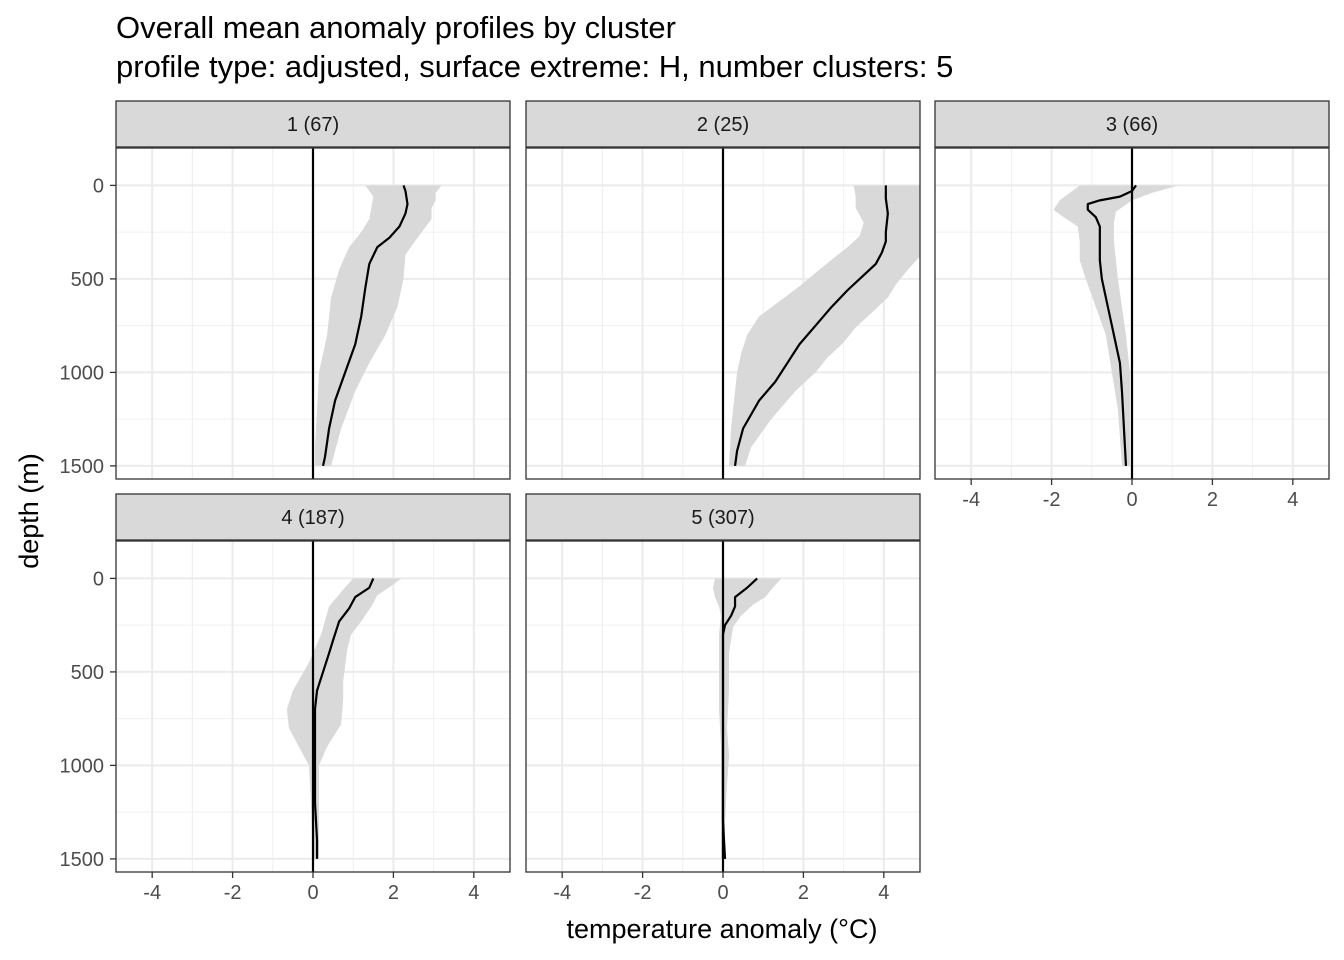 This screenshot has width=1344, height=960. What do you see at coordinates (285, 698) in the screenshot?
I see `facet-panel-4: 4 (187) 0 500 1000 1500 -4 -2 0 2 4` at bounding box center [285, 698].